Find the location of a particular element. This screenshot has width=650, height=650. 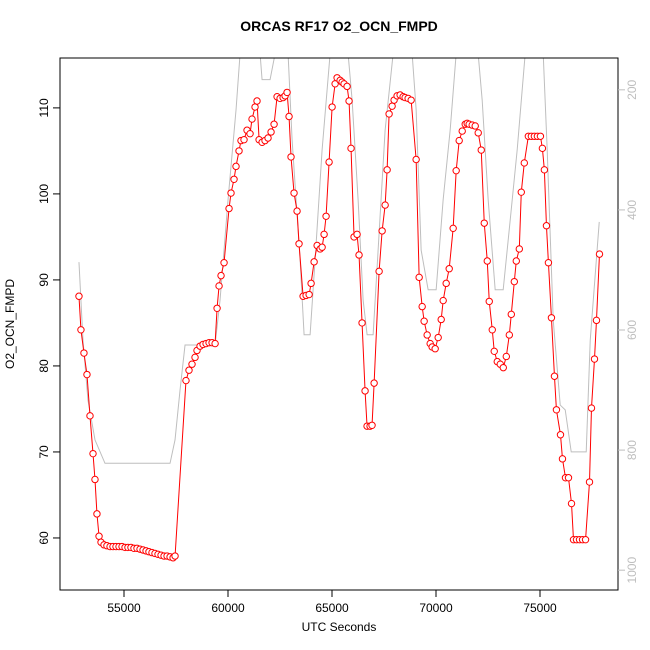

y-tick-label: 110 is located at coordinates (44, 107).